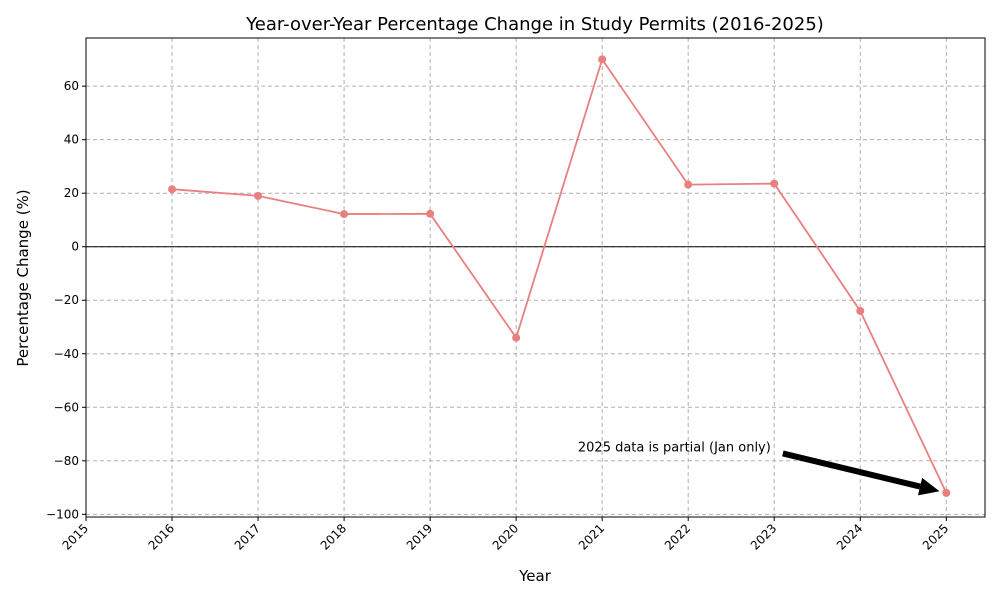 The height and width of the screenshot is (600, 1000). I want to click on x-tick-label: 2017, so click(247, 536).